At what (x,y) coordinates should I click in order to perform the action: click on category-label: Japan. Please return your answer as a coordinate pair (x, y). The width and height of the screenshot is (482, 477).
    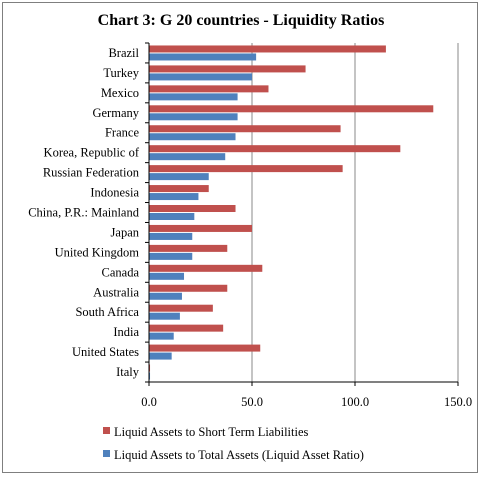
    Looking at the image, I should click on (125, 232).